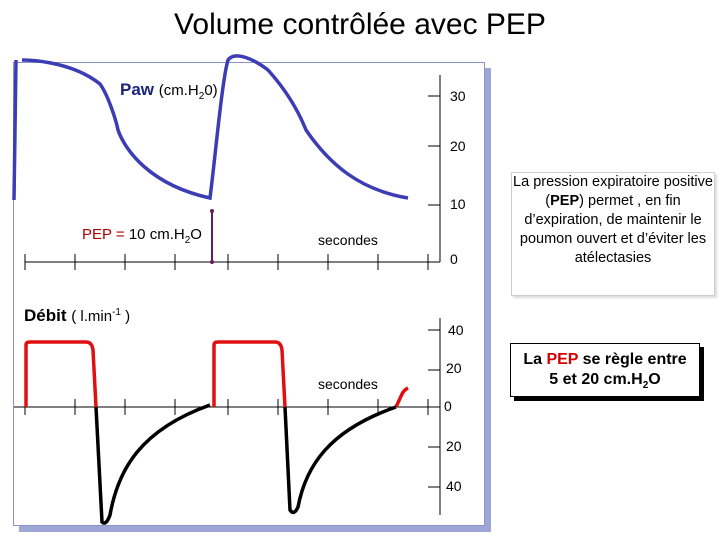 The width and height of the screenshot is (720, 540). I want to click on pep-label: PEP = 10 cm.H2O, so click(142, 236).